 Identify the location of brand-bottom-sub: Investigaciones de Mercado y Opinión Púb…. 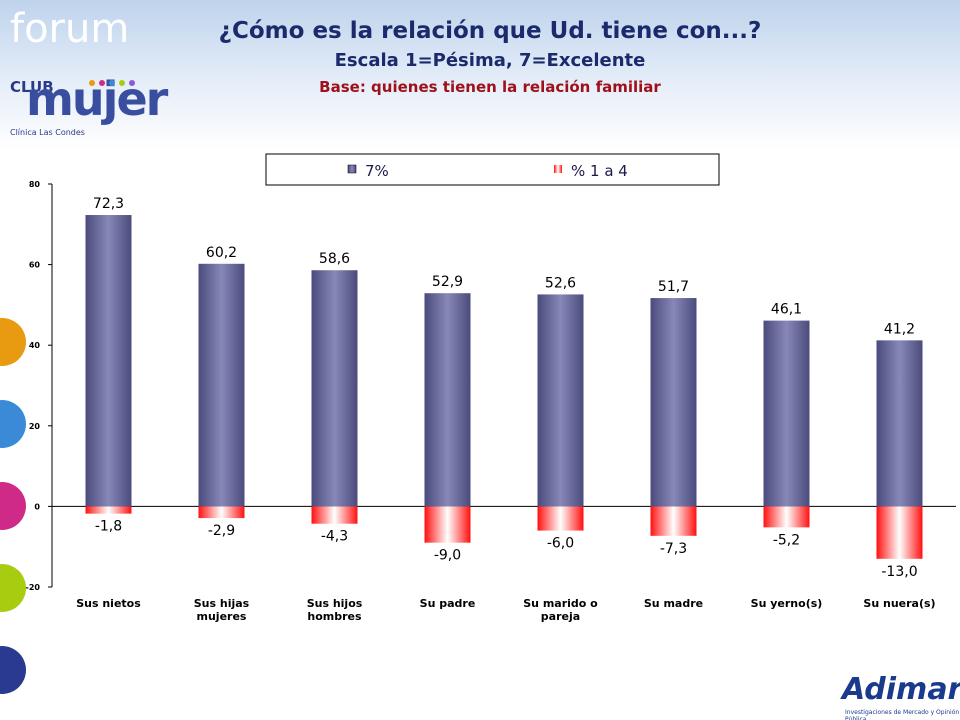
(902, 714).